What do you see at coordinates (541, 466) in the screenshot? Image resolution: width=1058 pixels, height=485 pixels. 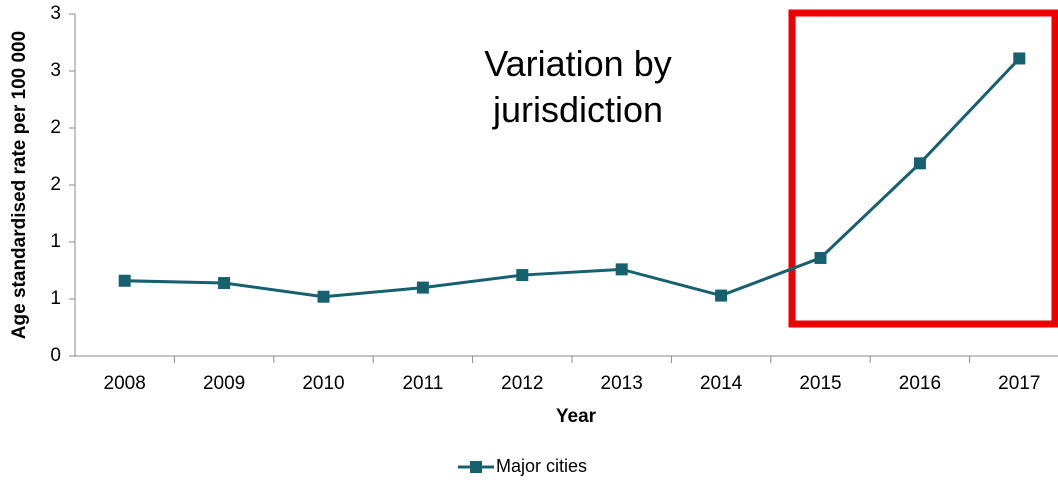 I see `legend-label: Major cities` at bounding box center [541, 466].